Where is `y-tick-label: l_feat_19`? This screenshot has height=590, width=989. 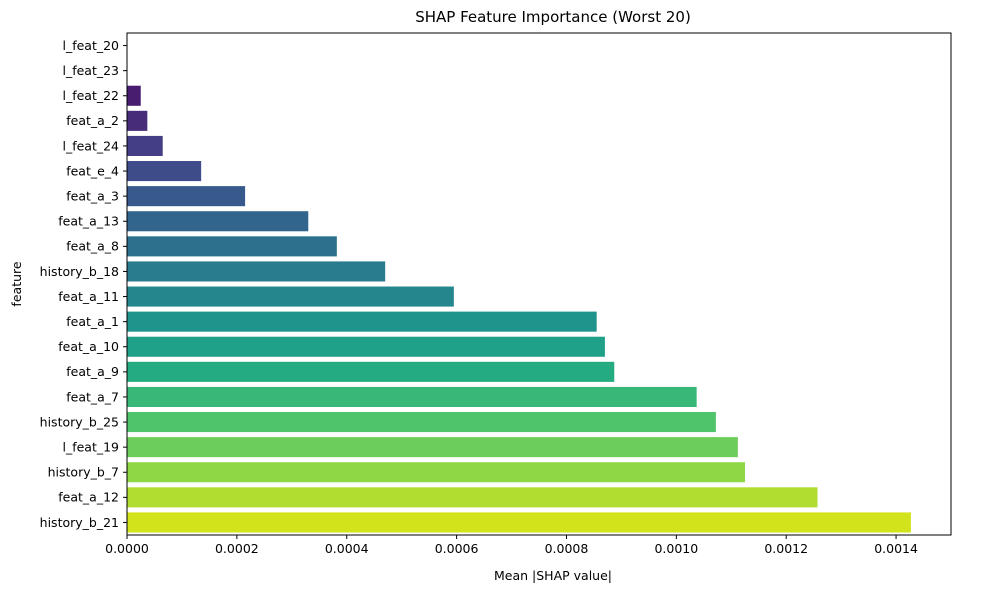 y-tick-label: l_feat_19 is located at coordinates (90, 447).